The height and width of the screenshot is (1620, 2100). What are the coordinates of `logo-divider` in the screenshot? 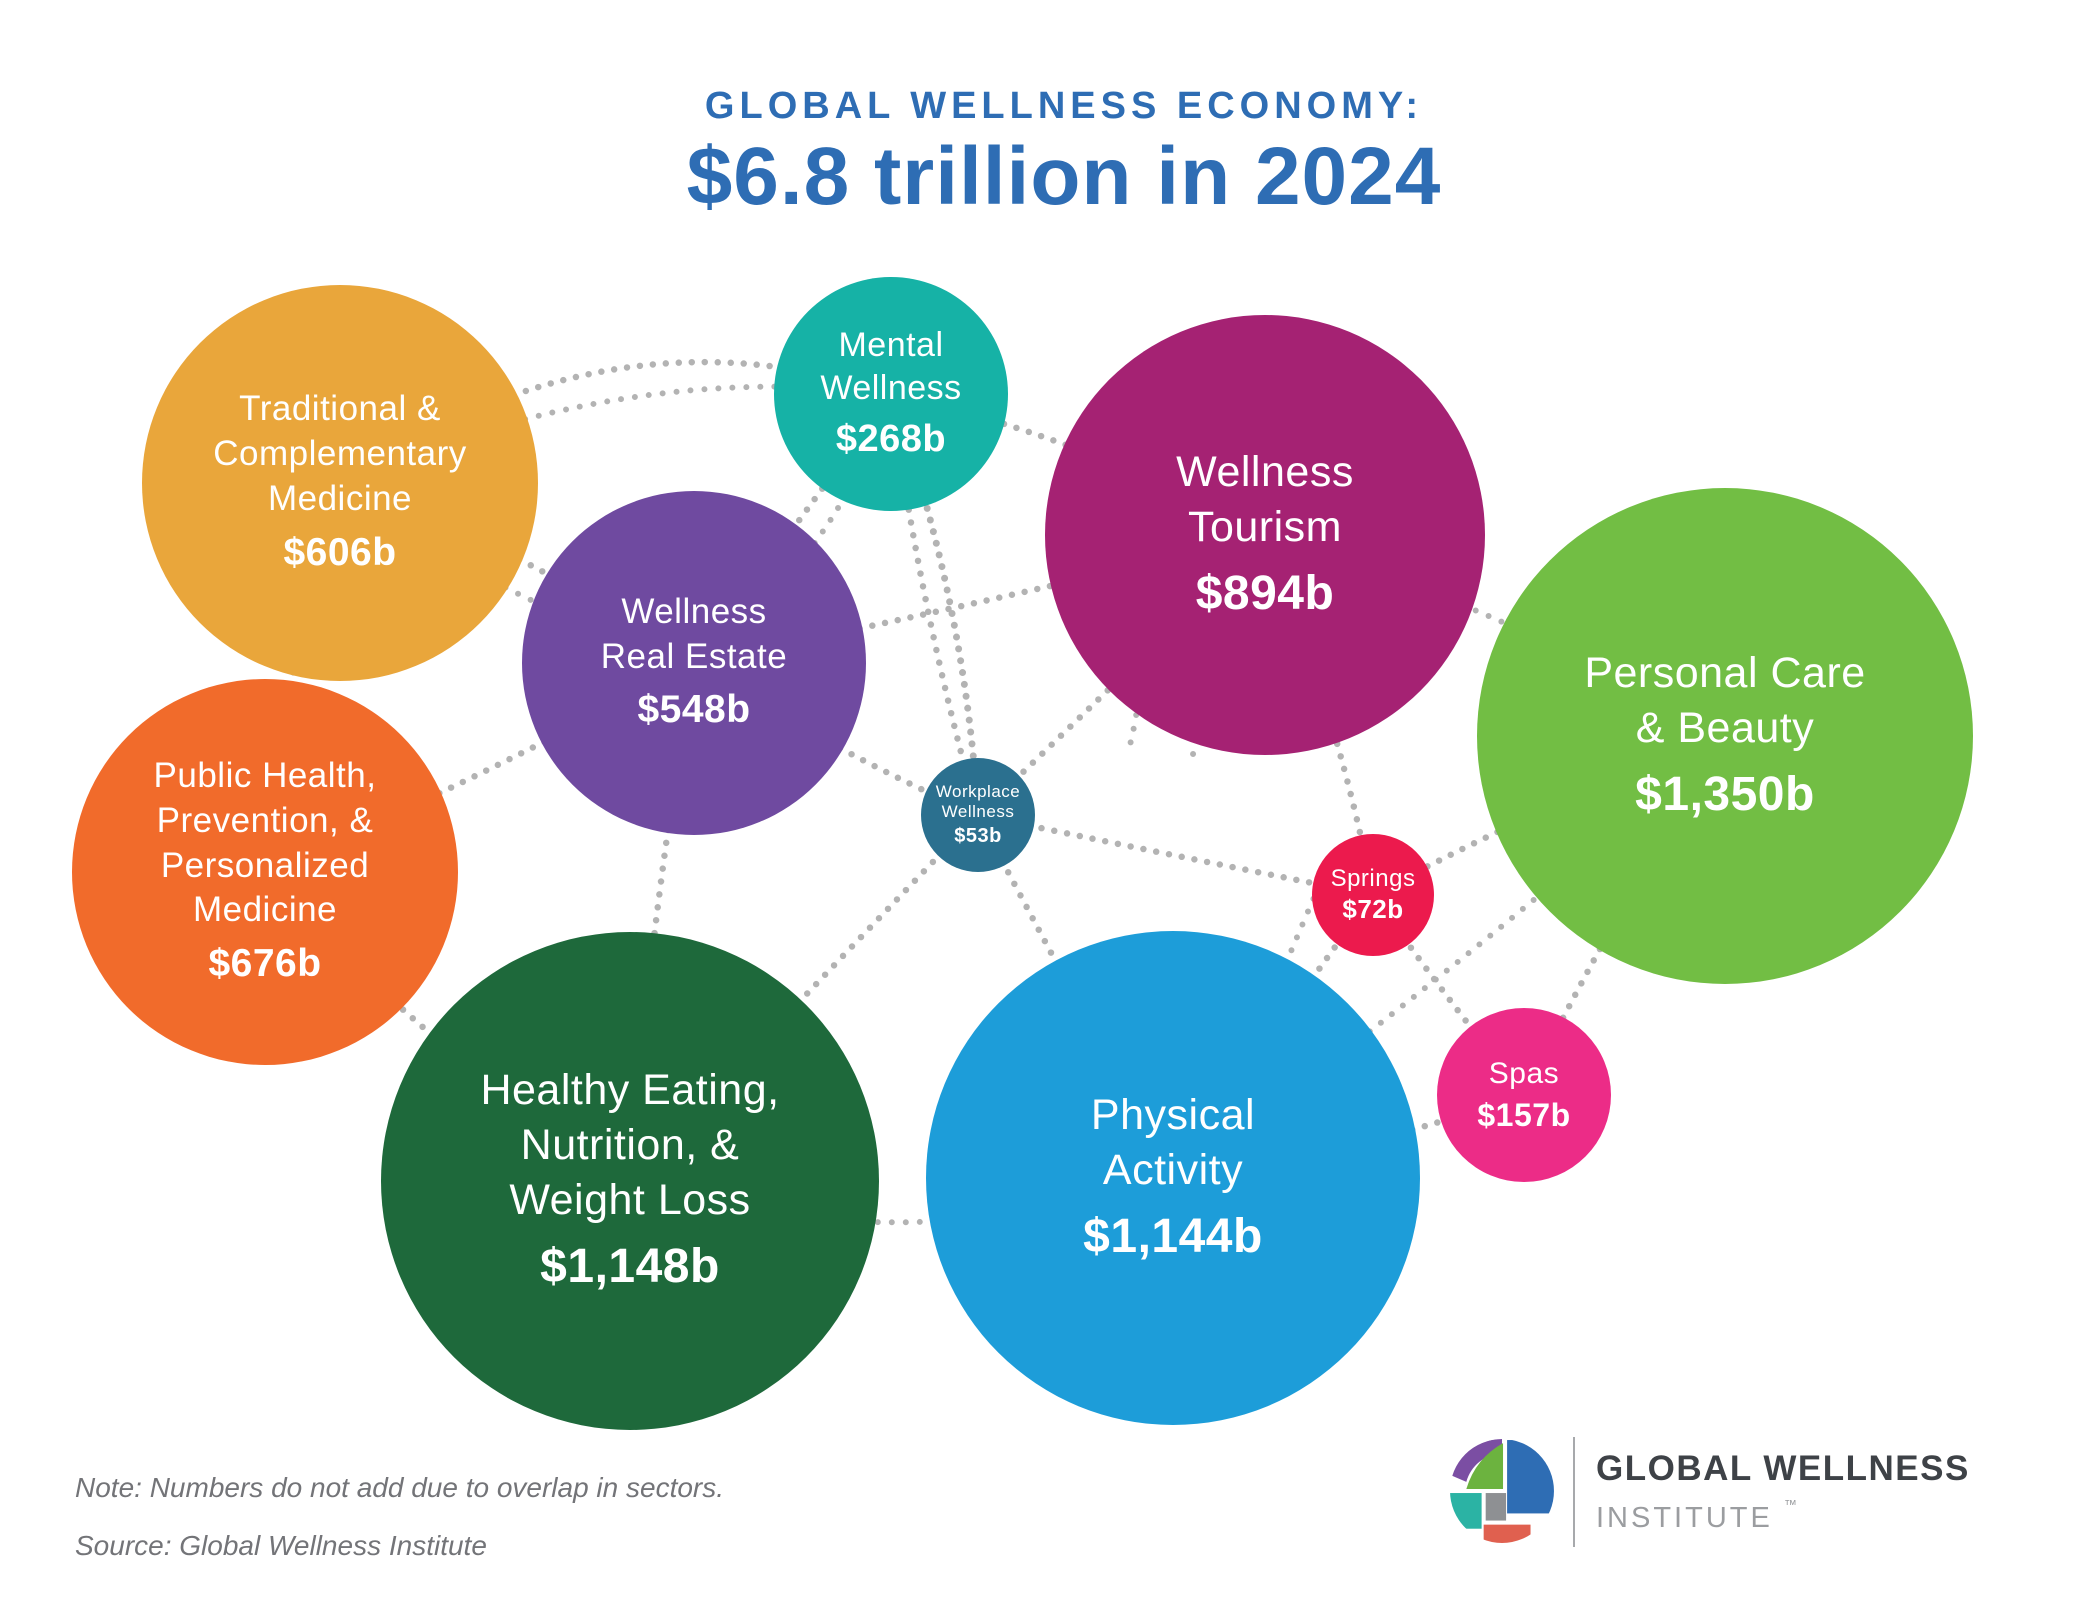 It's located at (1574, 1492).